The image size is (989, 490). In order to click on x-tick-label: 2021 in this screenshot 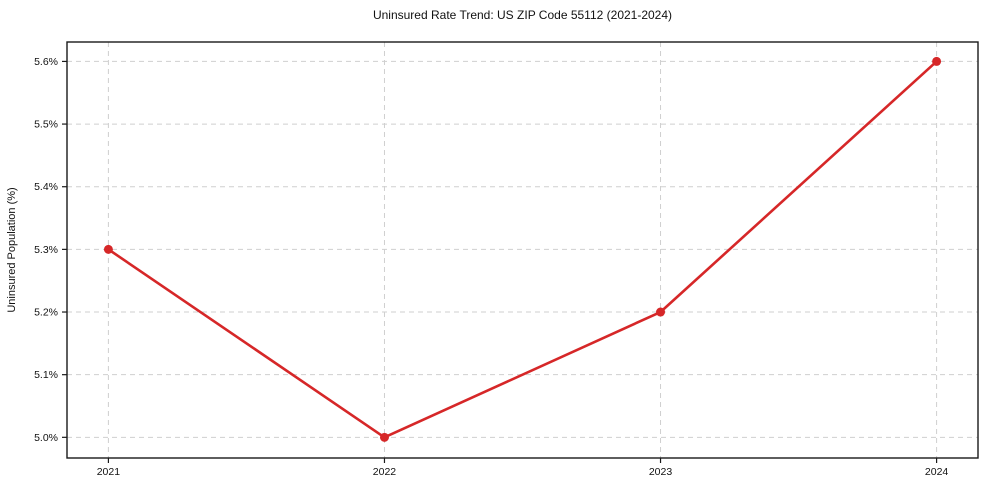, I will do `click(109, 472)`.